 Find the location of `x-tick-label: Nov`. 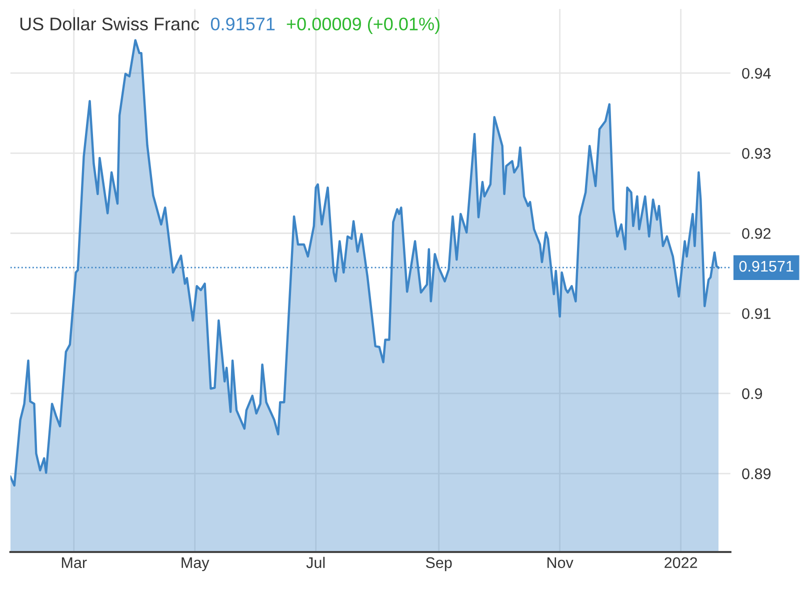

x-tick-label: Nov is located at coordinates (560, 562).